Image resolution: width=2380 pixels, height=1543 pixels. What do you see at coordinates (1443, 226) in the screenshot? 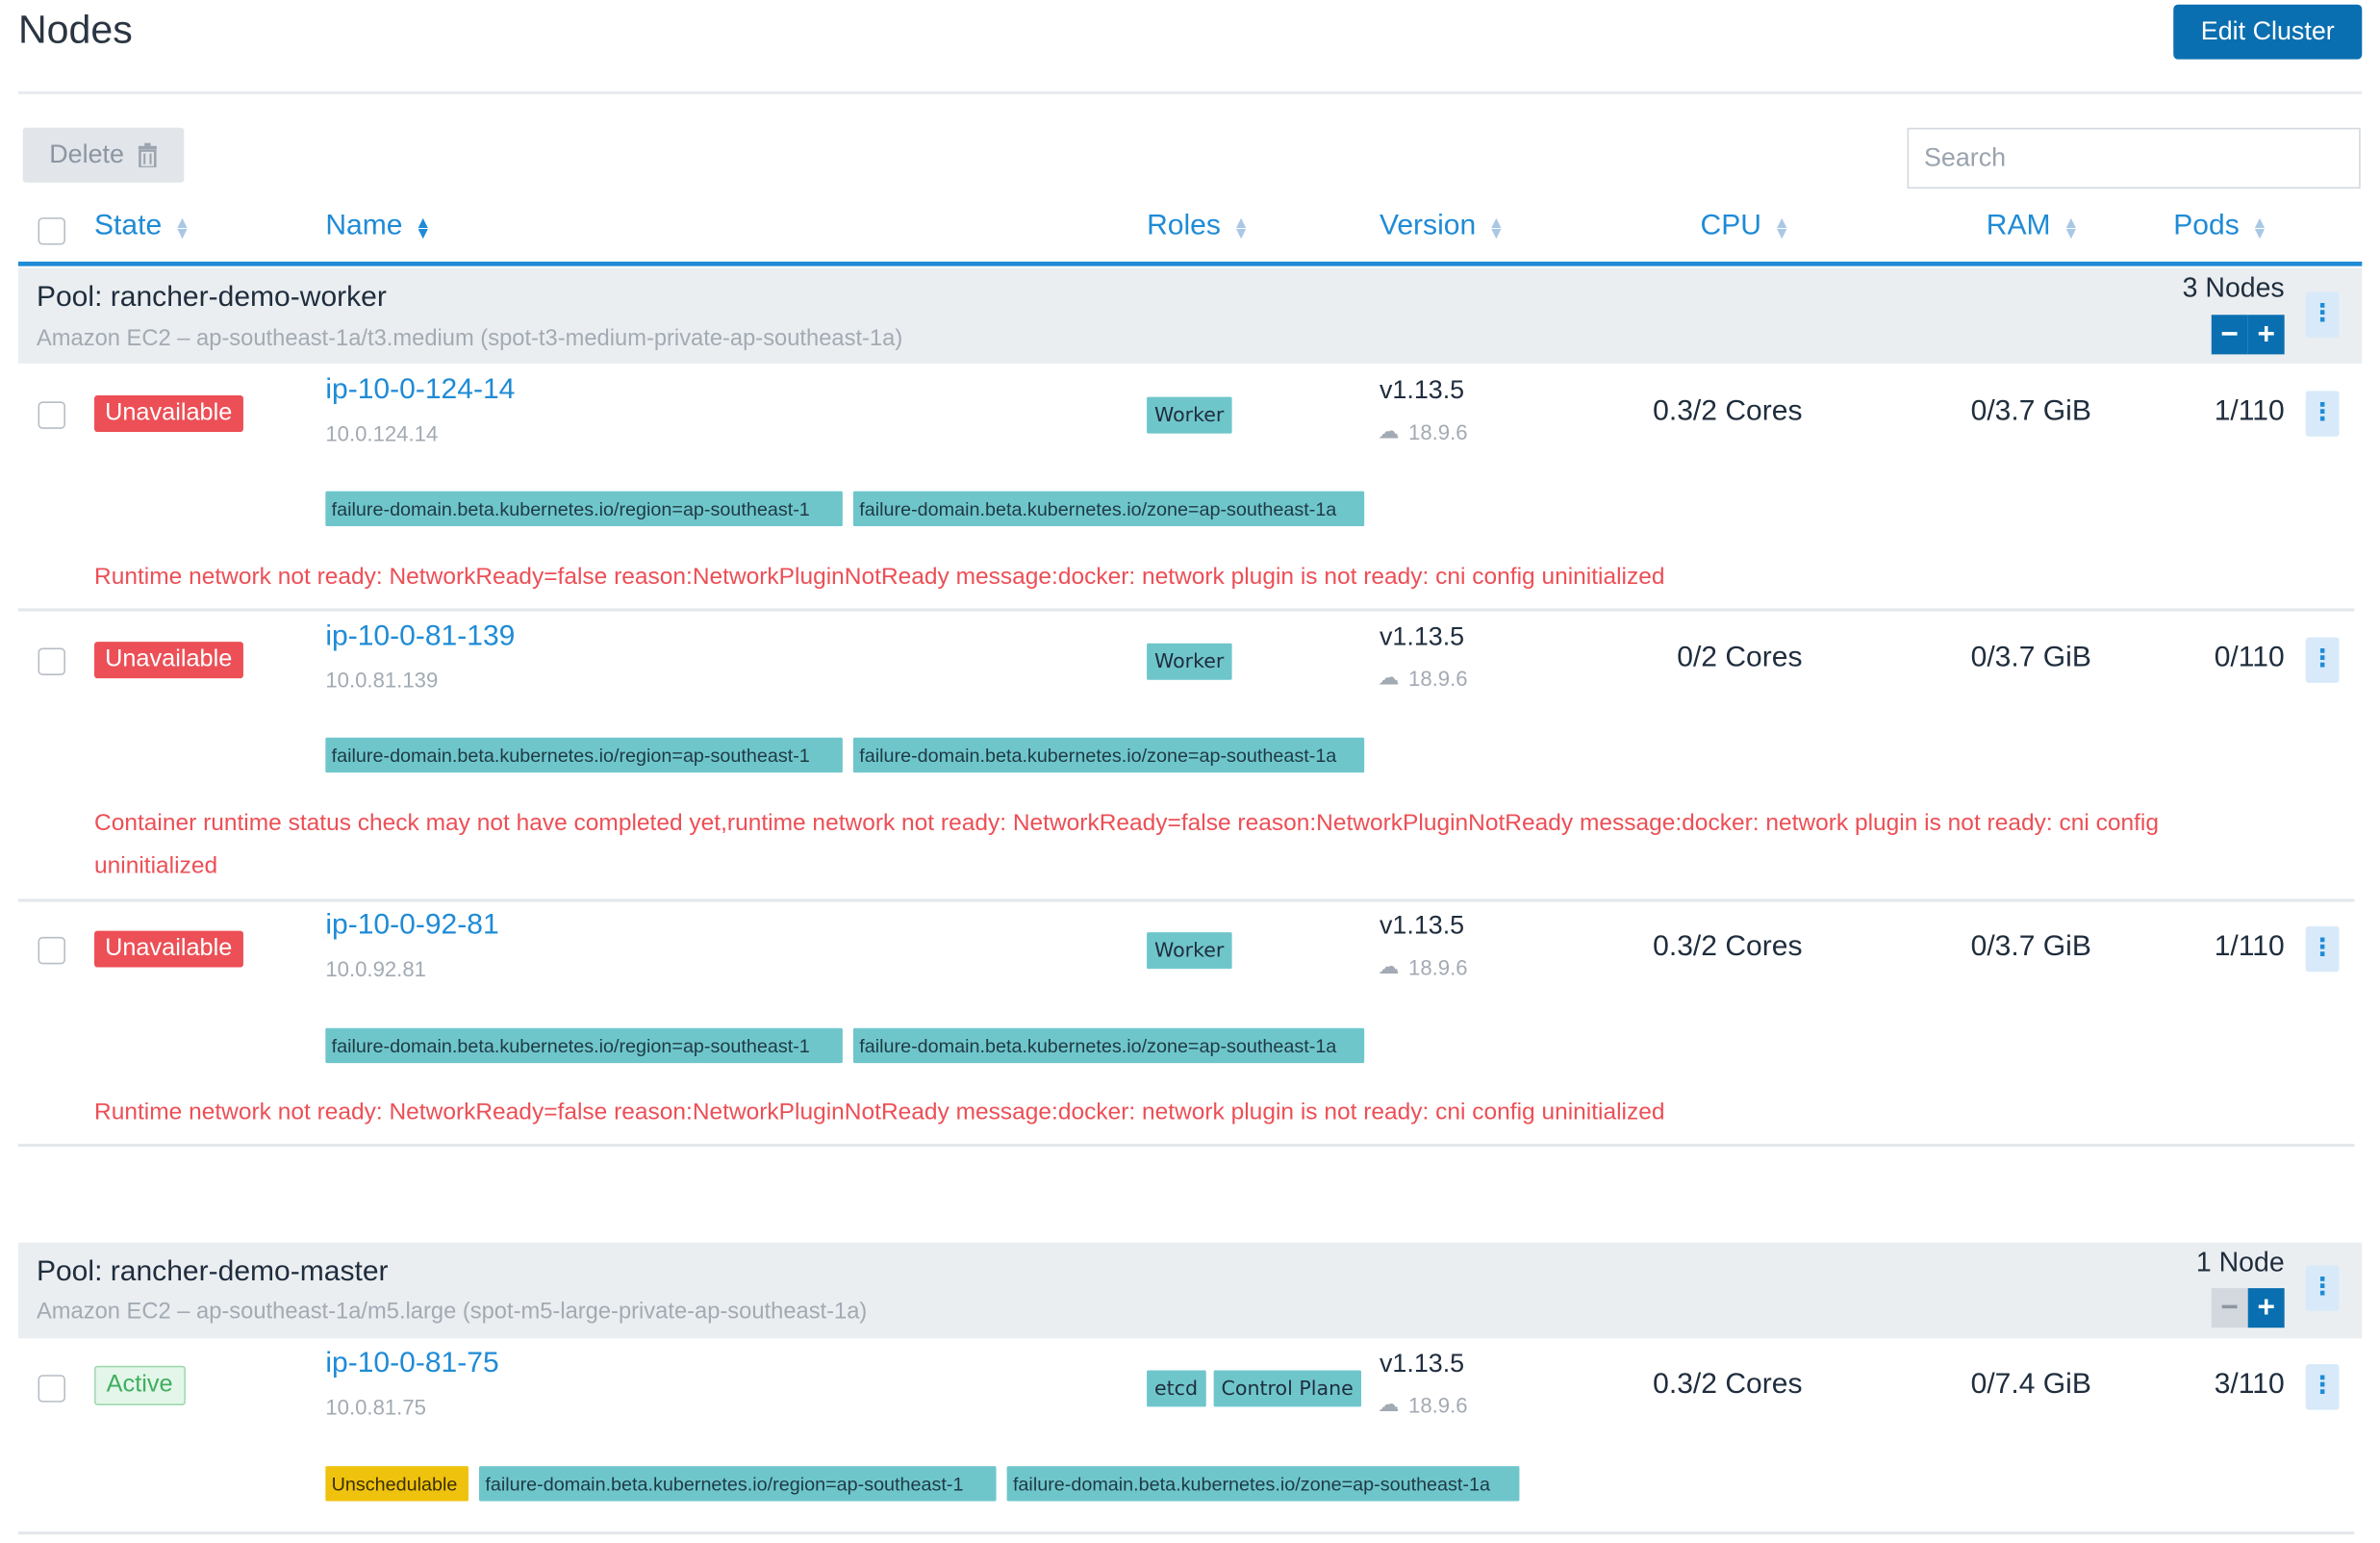
I see `column-header-version: Version ▲ ▼` at bounding box center [1443, 226].